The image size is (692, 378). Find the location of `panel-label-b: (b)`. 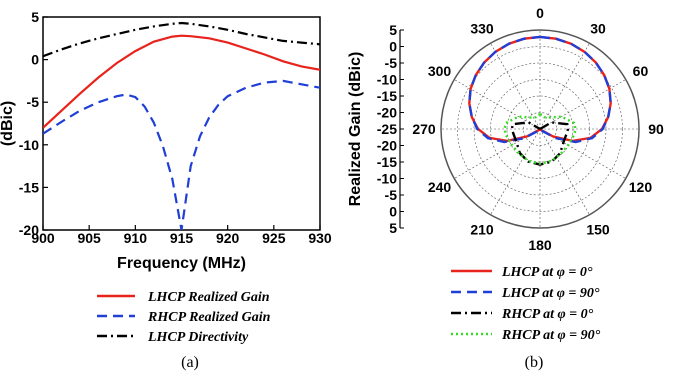

panel-label-b: (b) is located at coordinates (534, 362).